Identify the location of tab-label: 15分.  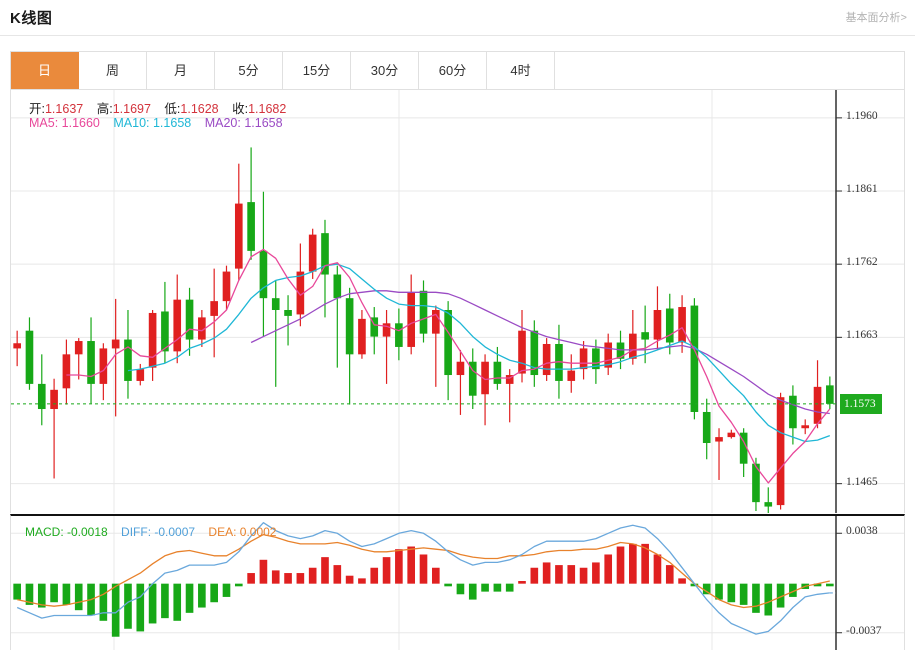
(316, 70).